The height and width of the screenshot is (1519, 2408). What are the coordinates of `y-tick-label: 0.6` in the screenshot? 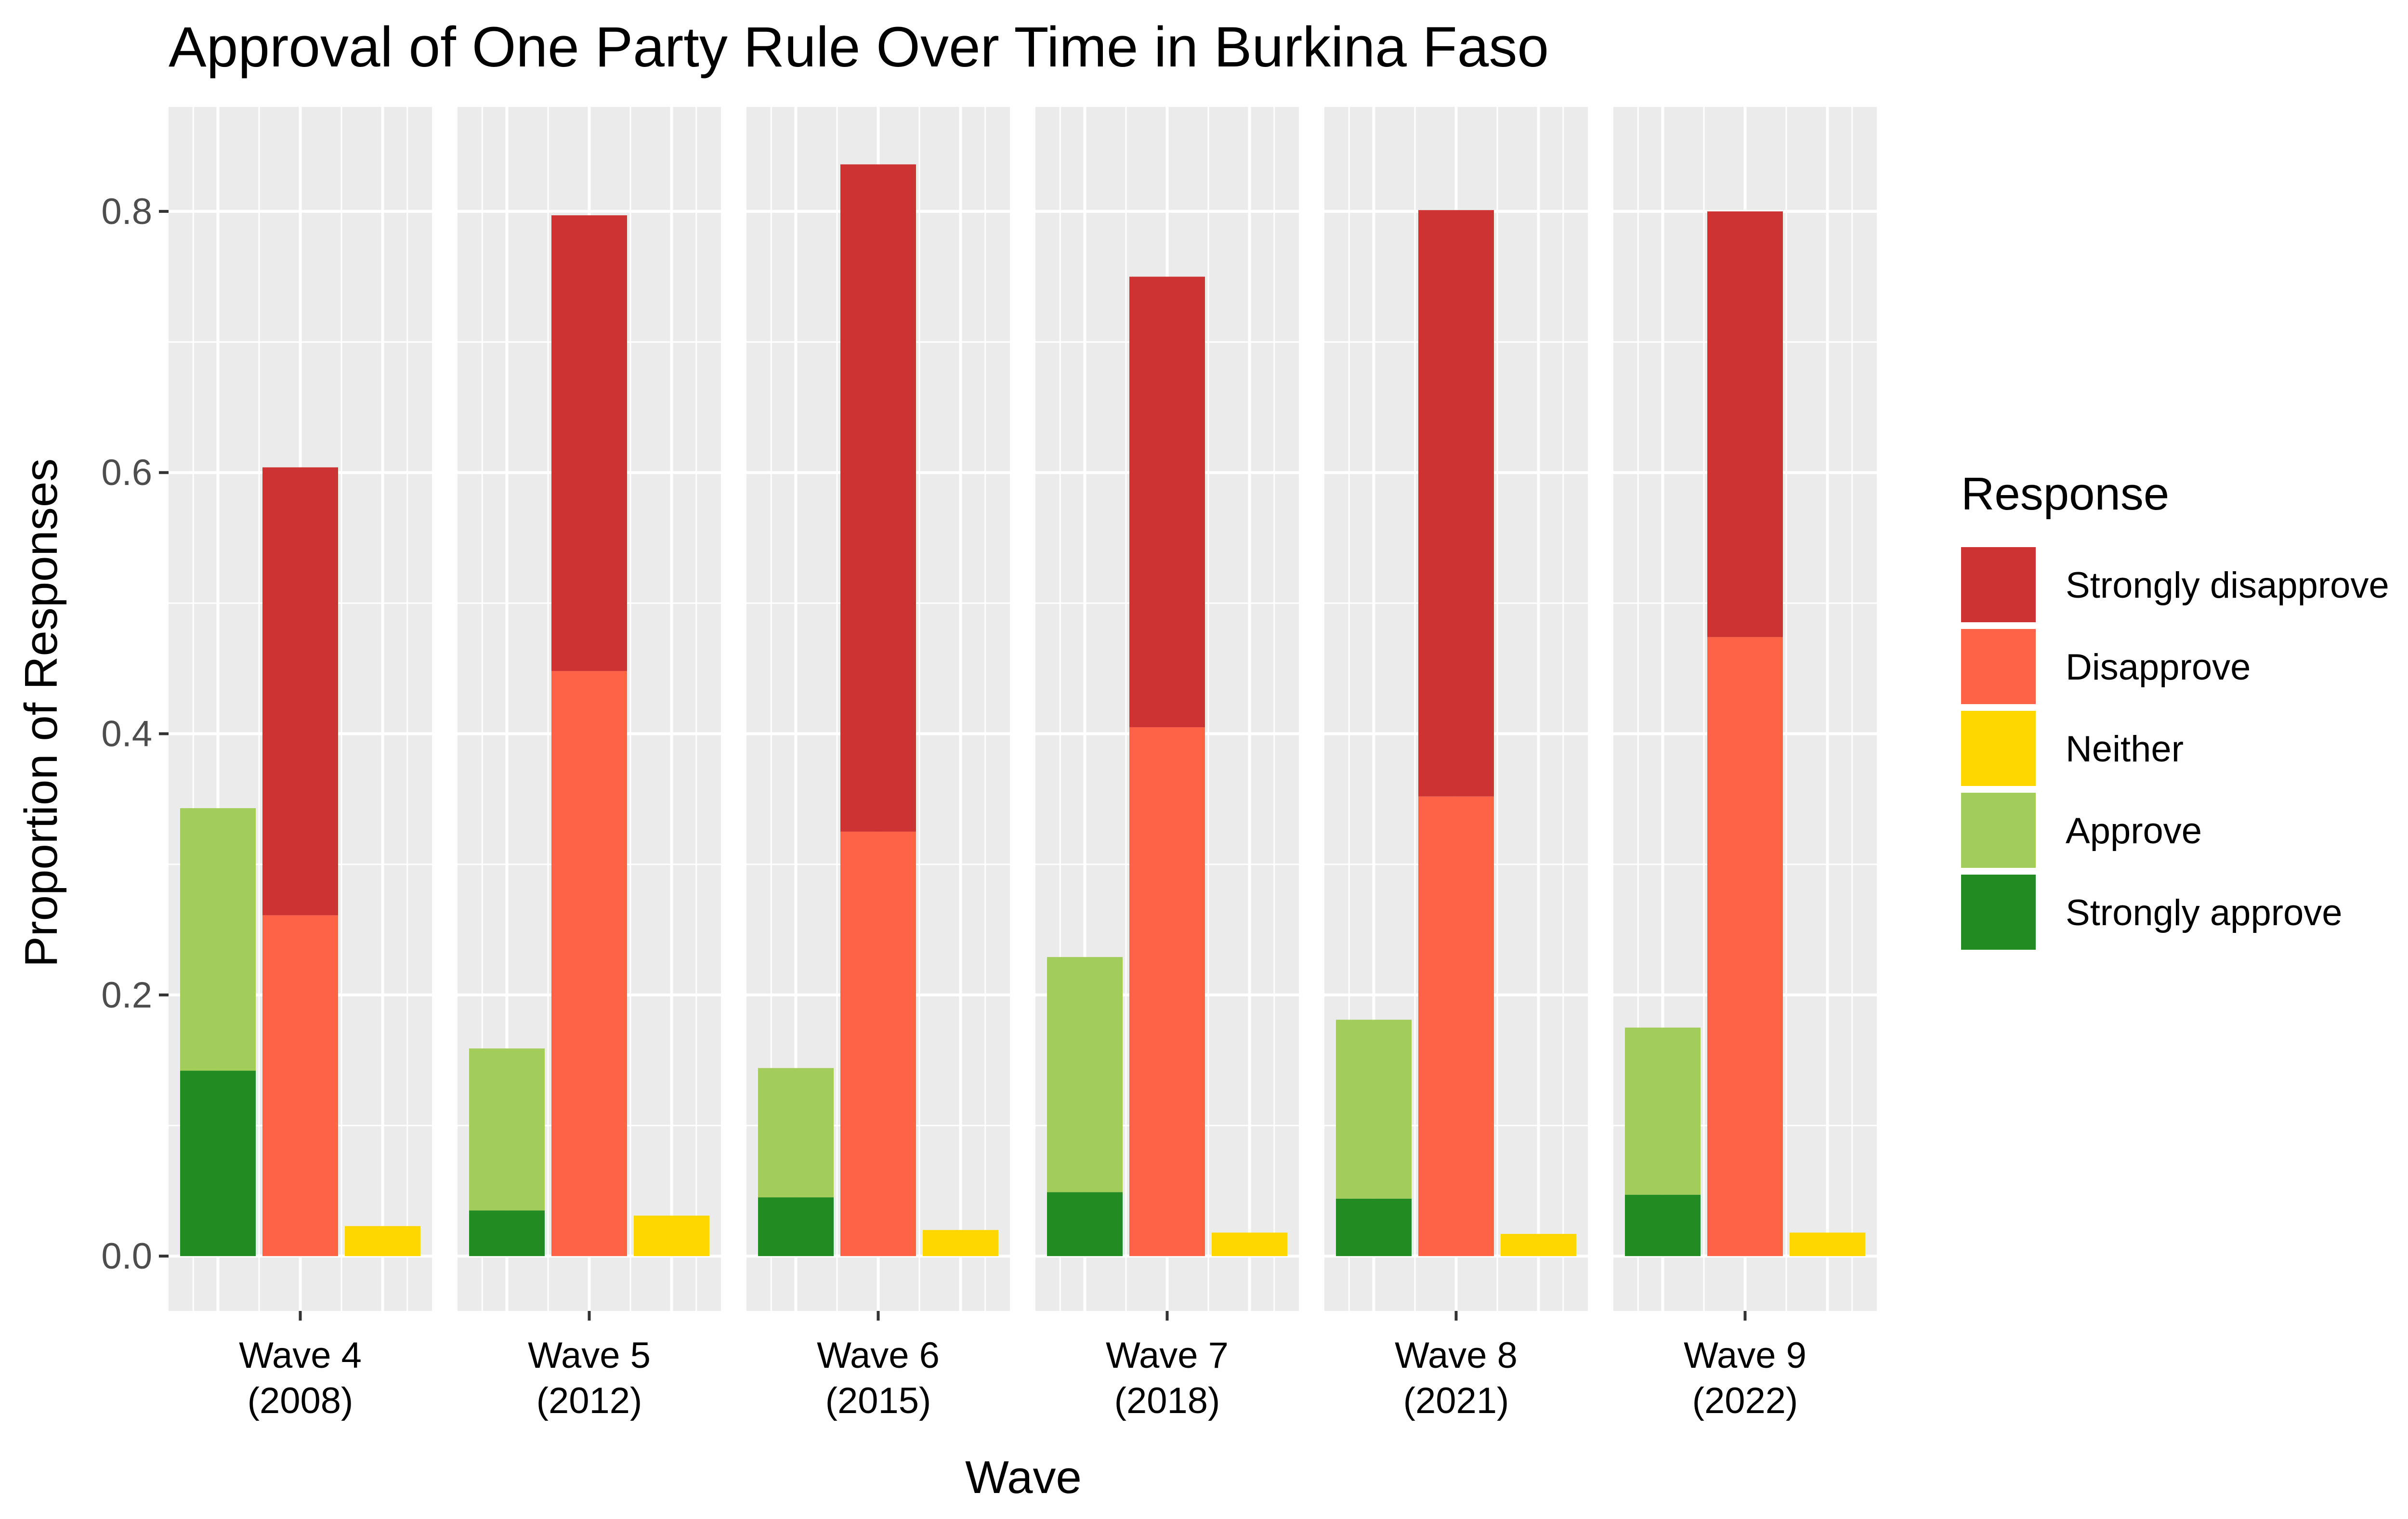 It's located at (126, 472).